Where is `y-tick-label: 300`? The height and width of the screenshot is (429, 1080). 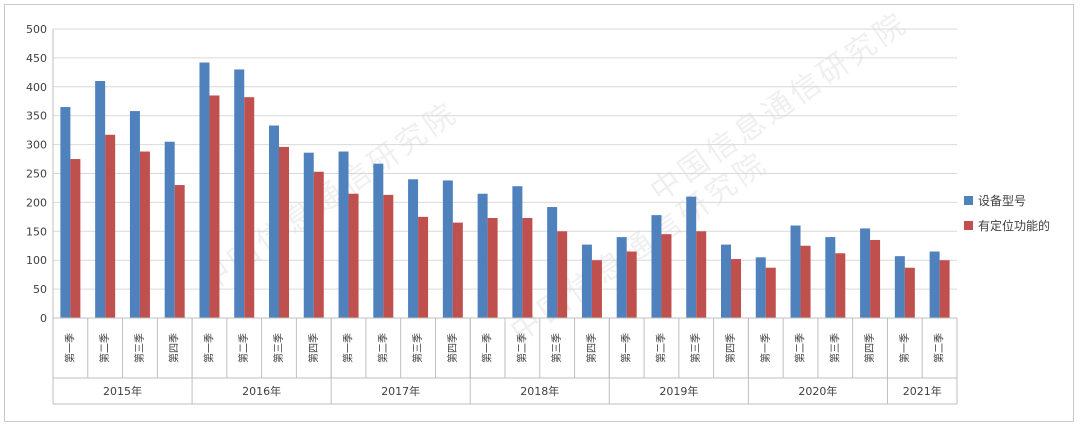
y-tick-label: 300 is located at coordinates (36, 145).